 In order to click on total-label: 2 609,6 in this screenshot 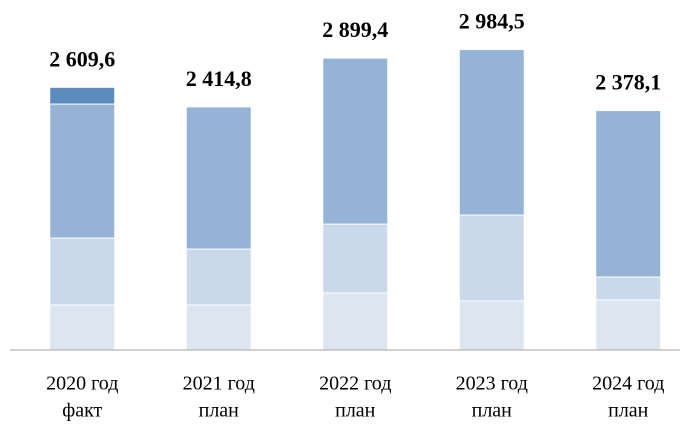, I will do `click(82, 58)`.